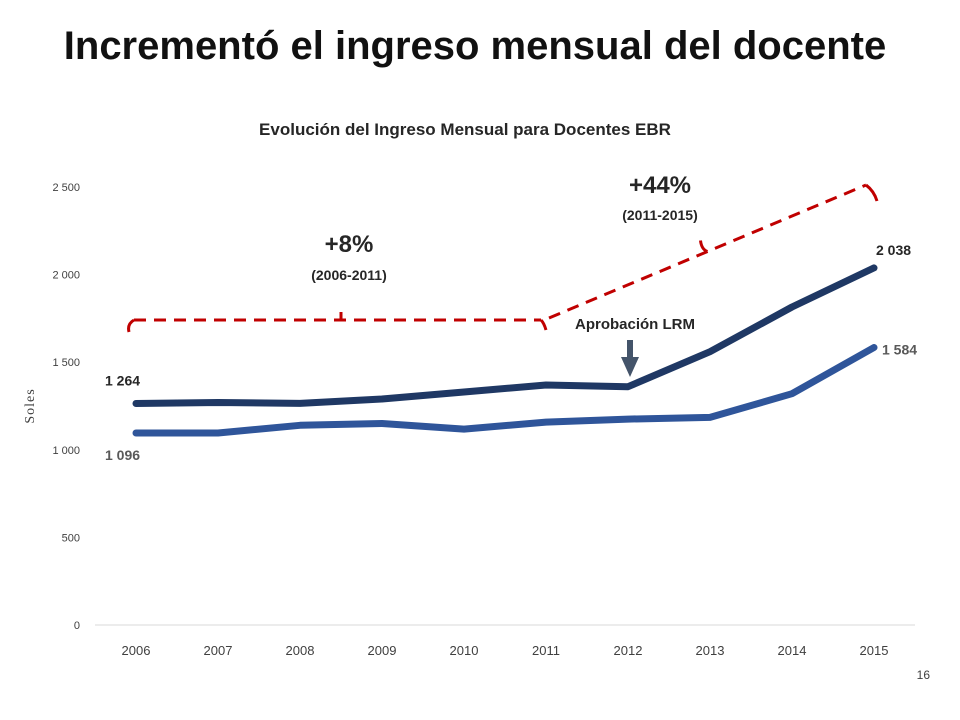  I want to click on x-tick-label: 2014, so click(792, 650).